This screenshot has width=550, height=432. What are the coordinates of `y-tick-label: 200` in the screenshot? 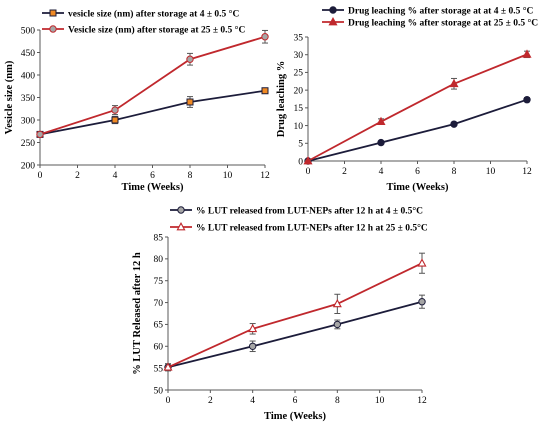 It's located at (28, 166).